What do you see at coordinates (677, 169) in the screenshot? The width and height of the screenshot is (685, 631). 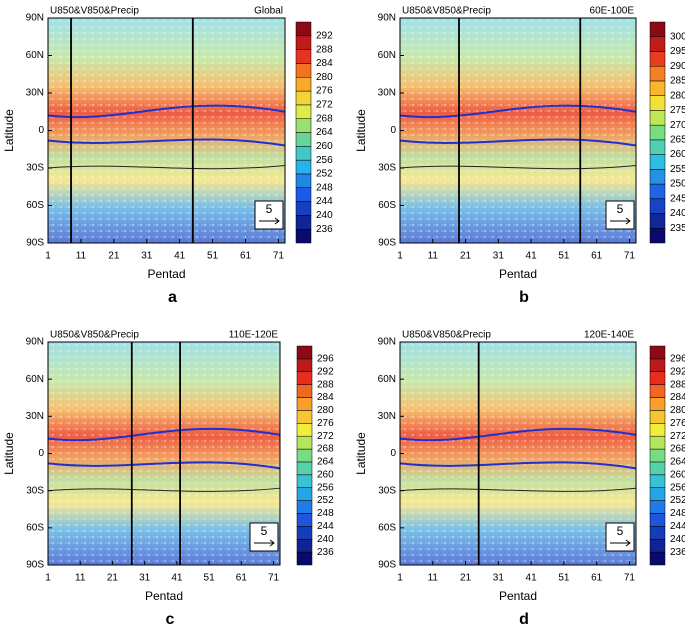 I see `colorbar-label: 255` at bounding box center [677, 169].